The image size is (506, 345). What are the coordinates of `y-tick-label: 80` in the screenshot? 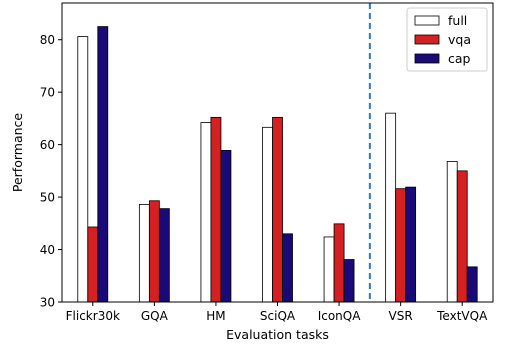 It's located at (47, 40).